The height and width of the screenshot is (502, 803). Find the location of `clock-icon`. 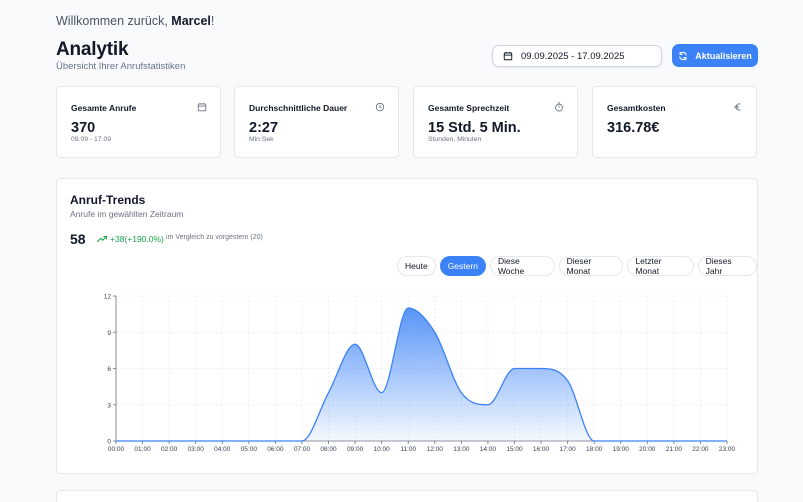

clock-icon is located at coordinates (380, 107).